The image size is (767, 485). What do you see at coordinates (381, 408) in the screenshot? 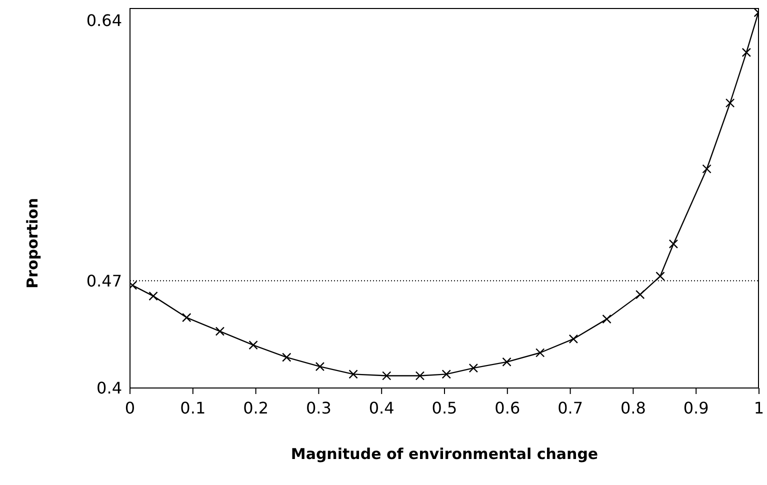
I see `x-tick-label: 0.4` at bounding box center [381, 408].